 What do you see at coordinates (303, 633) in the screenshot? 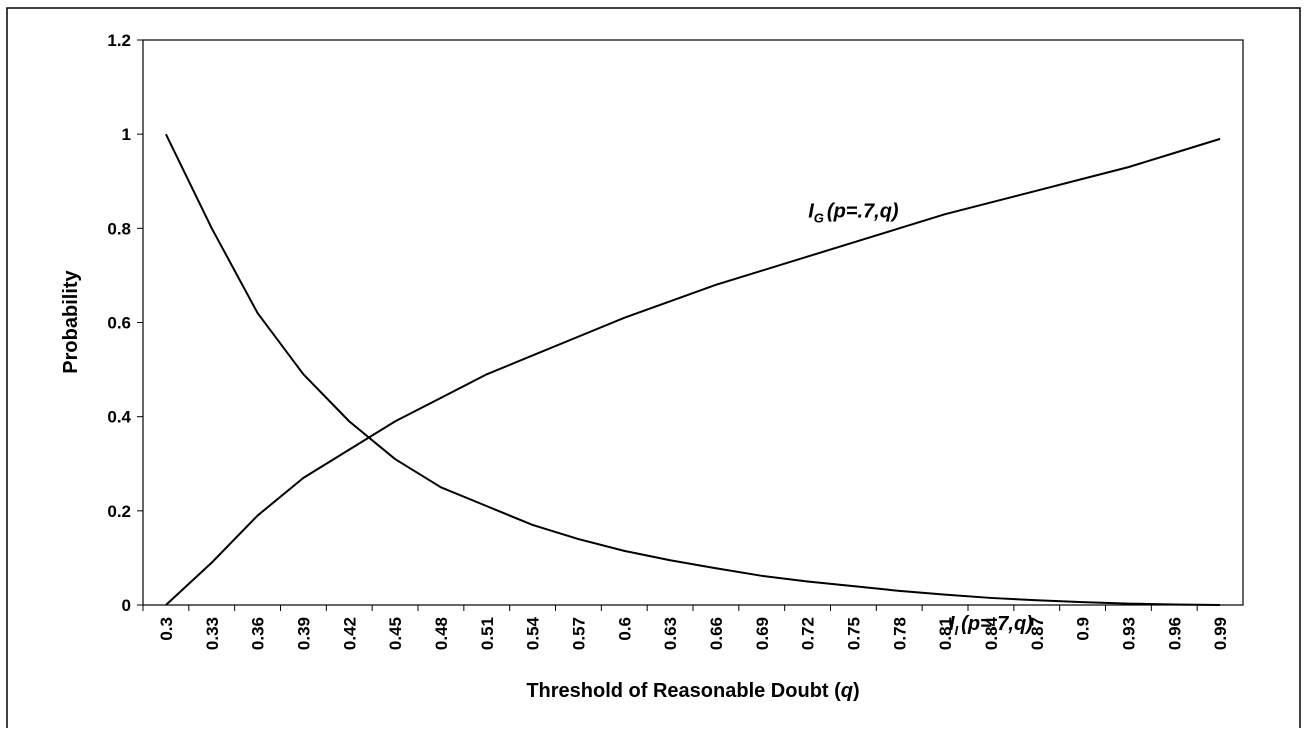
I see `x-tick-label: 0.39` at bounding box center [303, 633].